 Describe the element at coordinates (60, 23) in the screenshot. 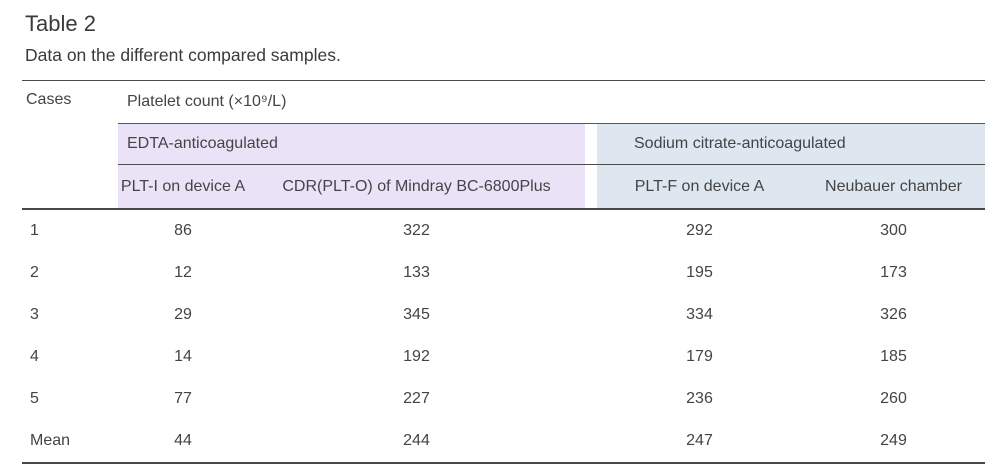

I see `table-title: Table 2` at that location.